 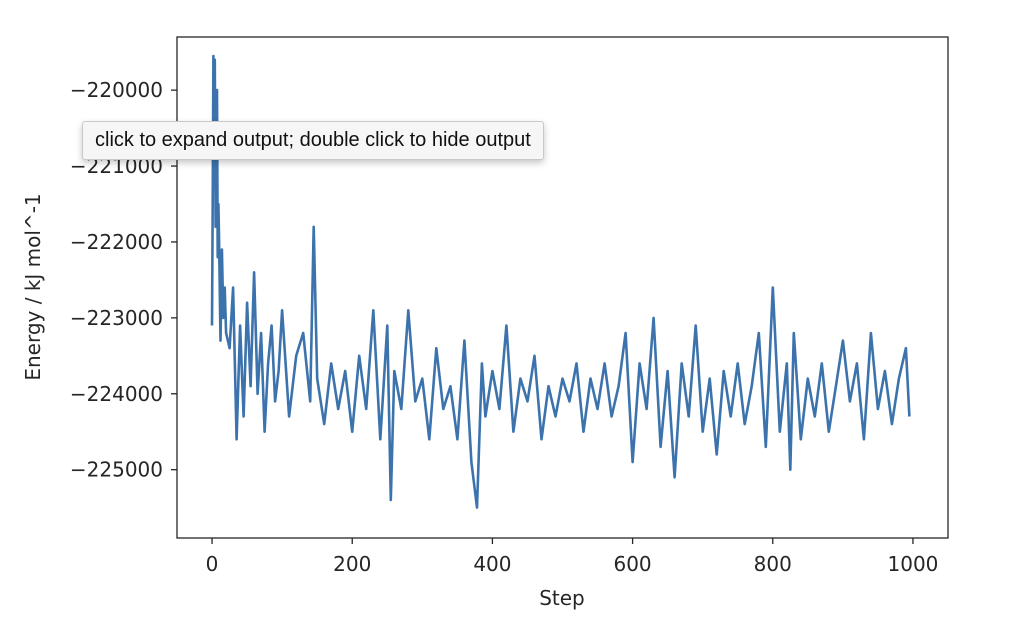 I want to click on y-tick-label: −222000, so click(x=116, y=242).